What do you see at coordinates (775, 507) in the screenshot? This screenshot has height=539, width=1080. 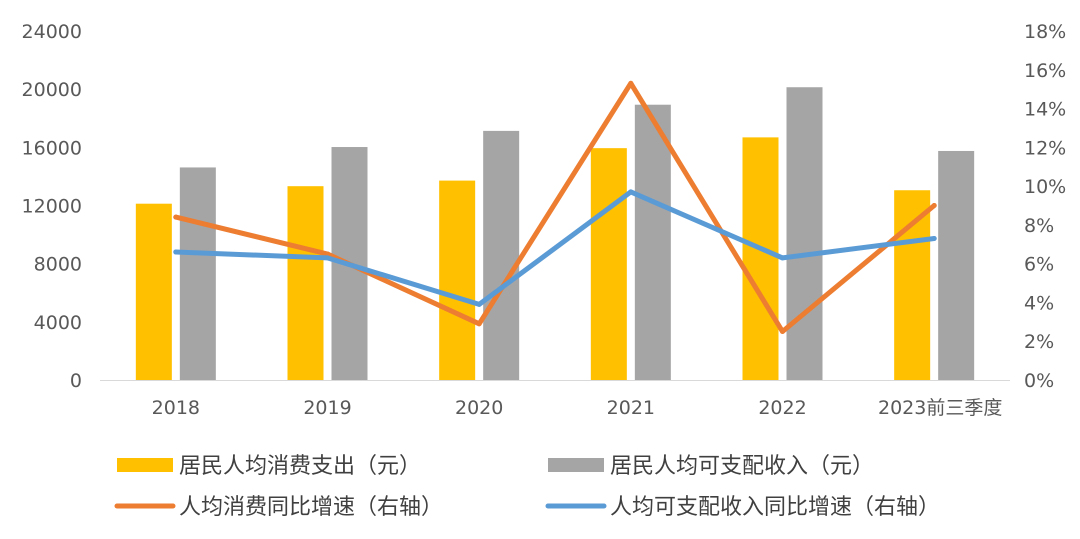 I see `legend-label-4: 人均可支配收入同比增速（右轴）` at bounding box center [775, 507].